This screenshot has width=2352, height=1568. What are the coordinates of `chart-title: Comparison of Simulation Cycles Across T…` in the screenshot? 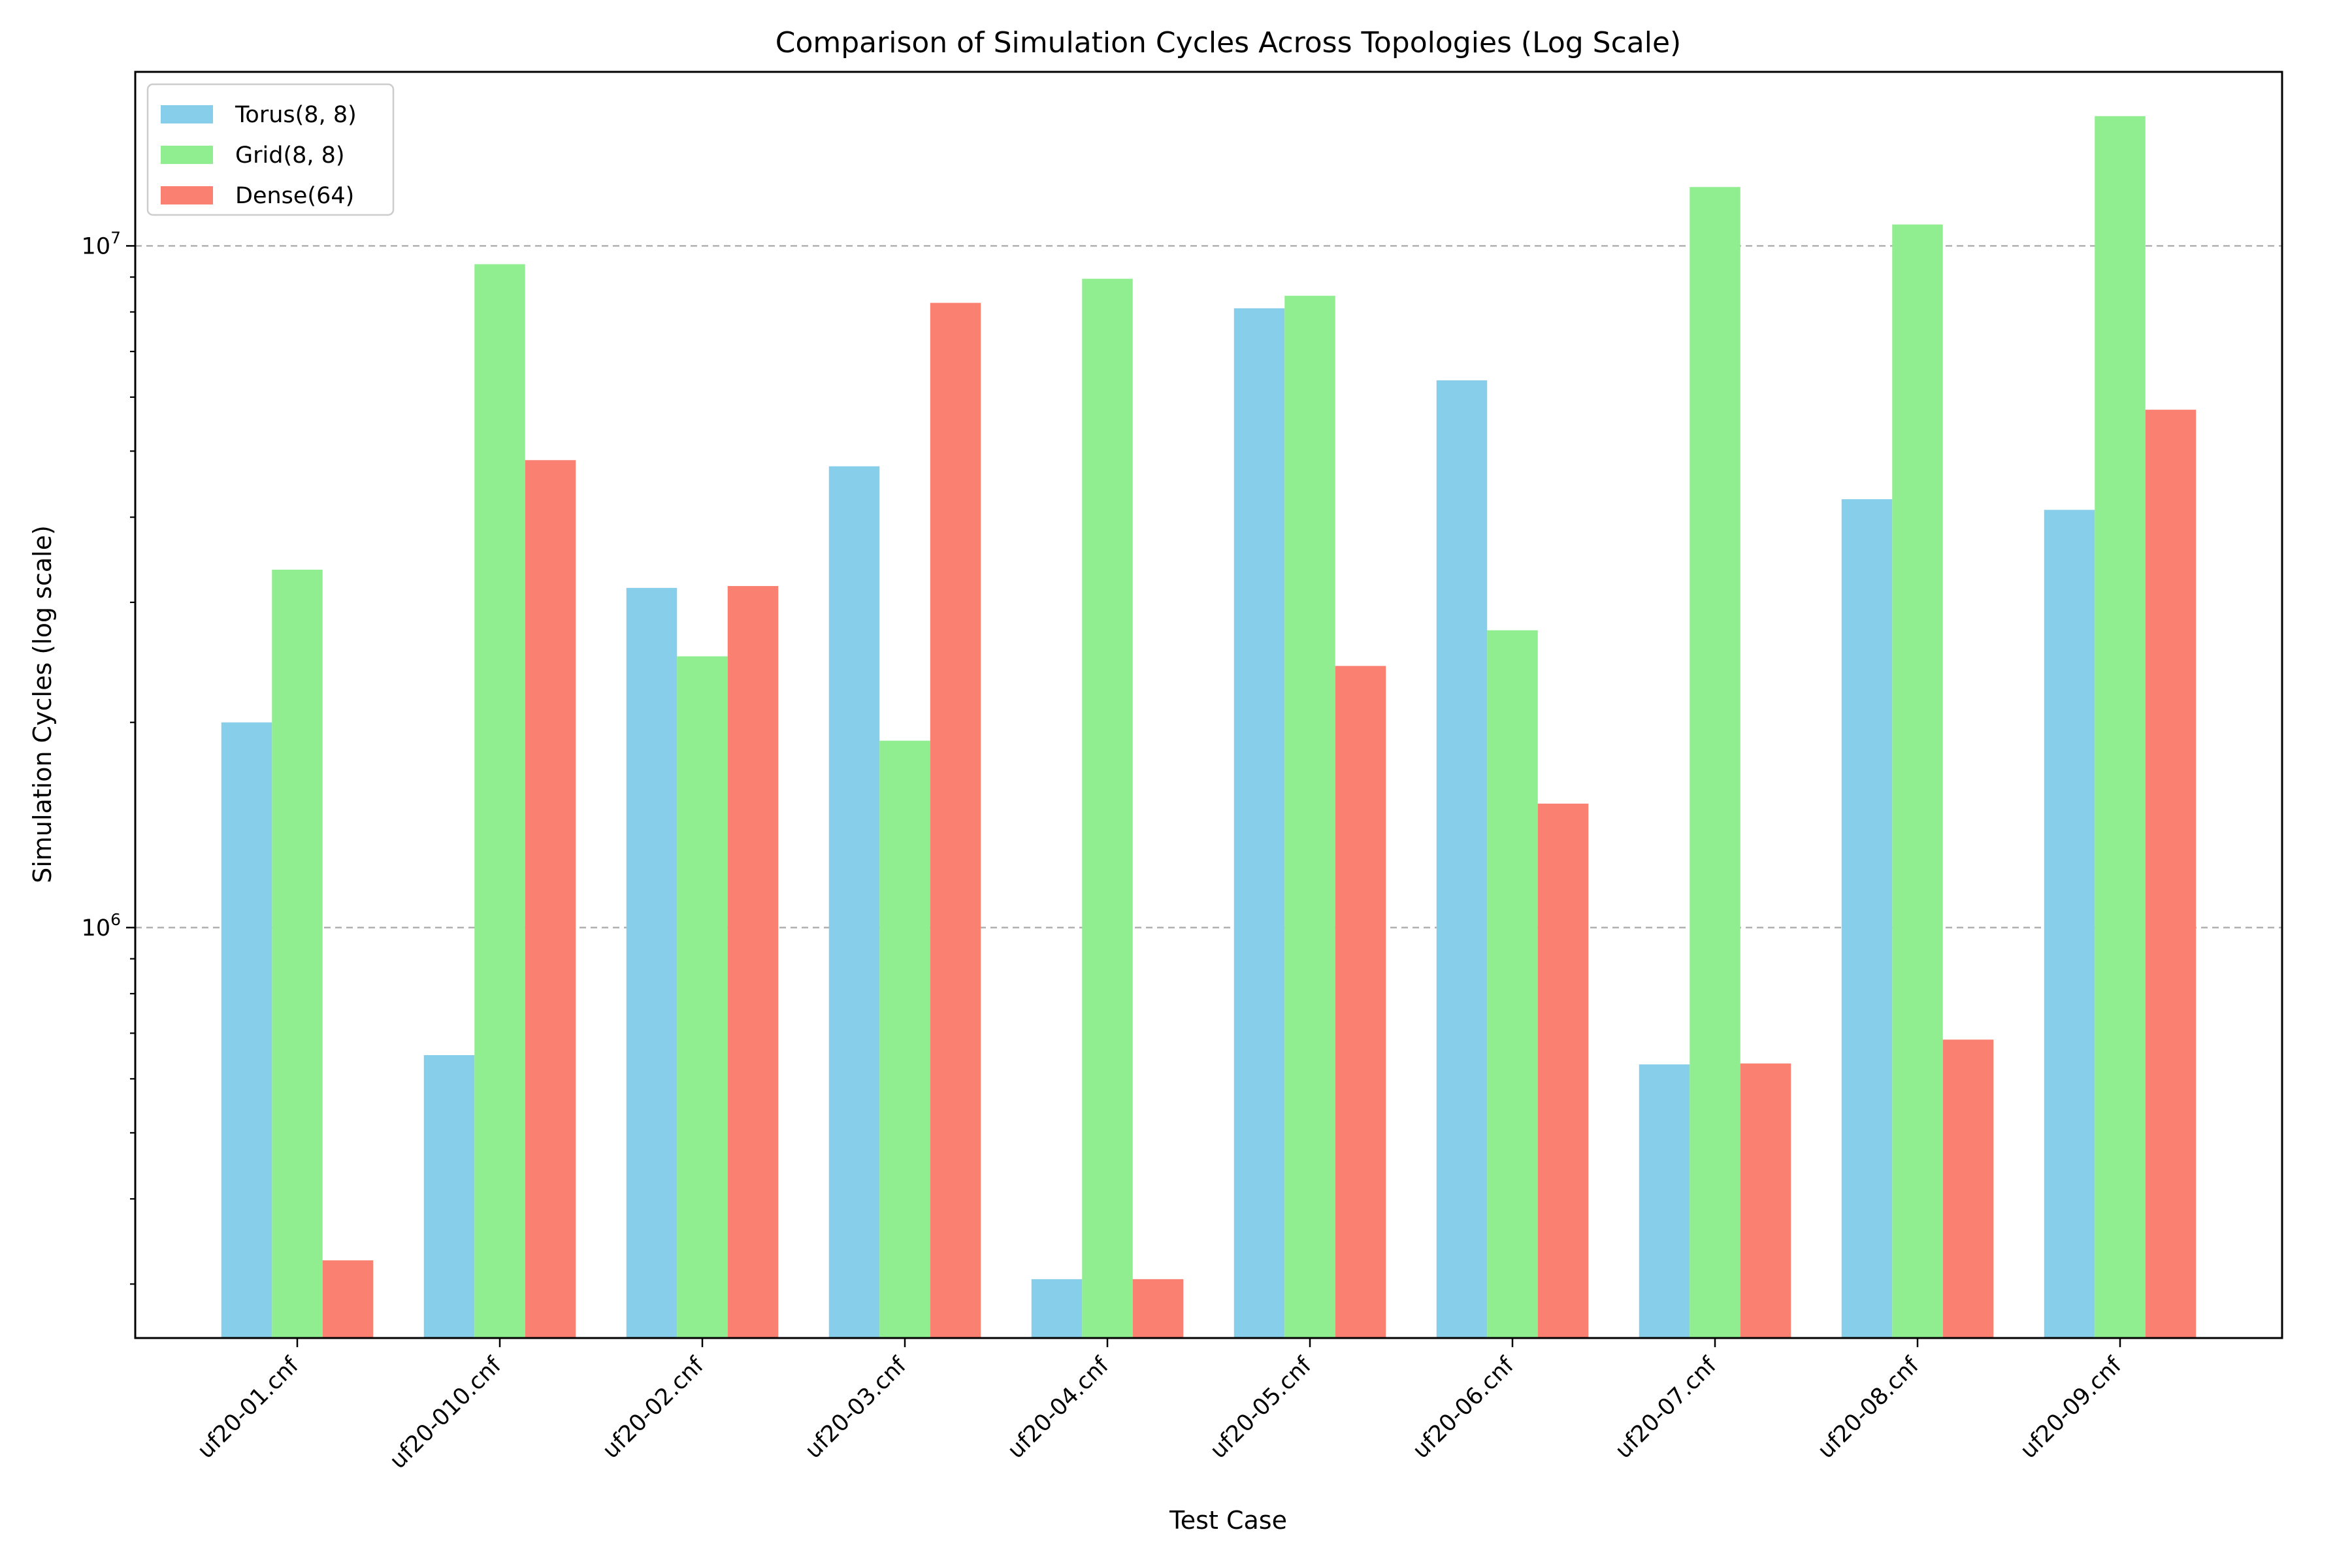 It's located at (1228, 42).